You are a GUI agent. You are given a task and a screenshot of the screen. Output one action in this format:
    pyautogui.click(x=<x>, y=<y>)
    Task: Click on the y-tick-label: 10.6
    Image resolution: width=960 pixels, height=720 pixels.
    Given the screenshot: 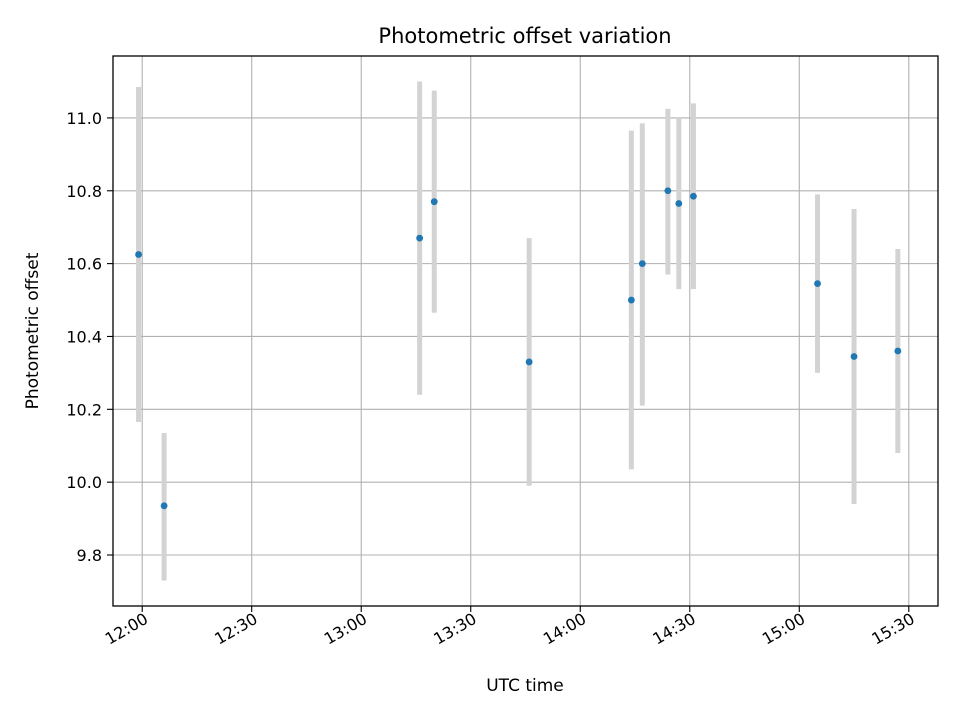 What is the action you would take?
    pyautogui.click(x=84, y=264)
    